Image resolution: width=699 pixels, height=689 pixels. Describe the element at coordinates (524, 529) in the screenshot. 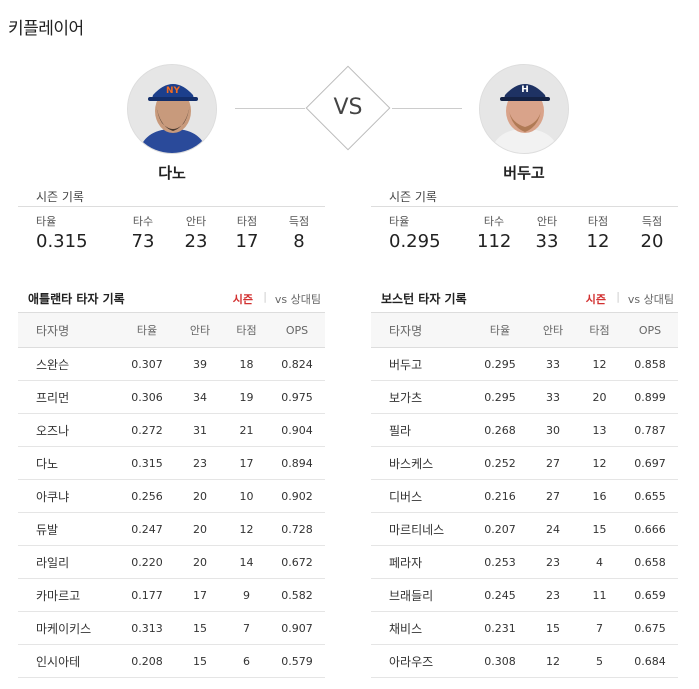

I see `table-row: 마르티네스 0.207 24 15 0.666` at that location.